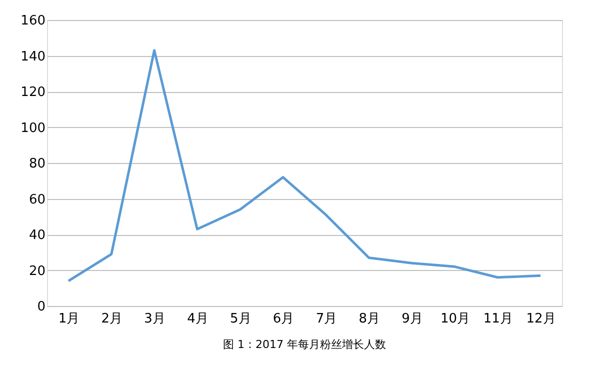 The image size is (608, 392). Describe the element at coordinates (33, 21) in the screenshot. I see `y-tick-label: 160` at that location.